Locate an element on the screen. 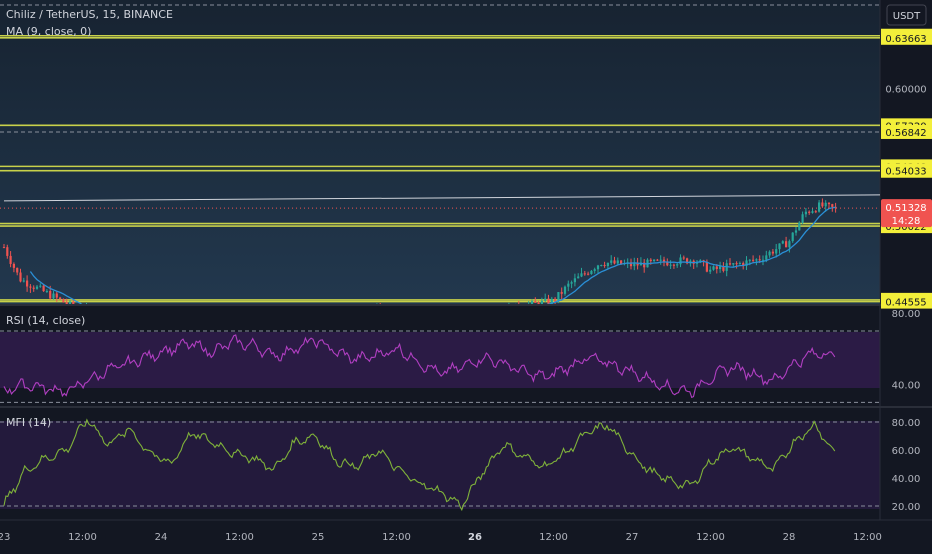 Image resolution: width=932 pixels, height=554 pixels. price-level-label: 0.56842 is located at coordinates (905, 133).